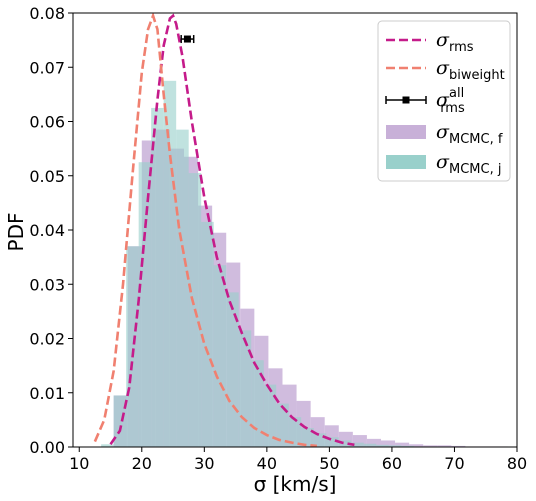 This screenshot has height=501, width=536. Describe the element at coordinates (204, 463) in the screenshot. I see `x-tick-label: 30` at that location.